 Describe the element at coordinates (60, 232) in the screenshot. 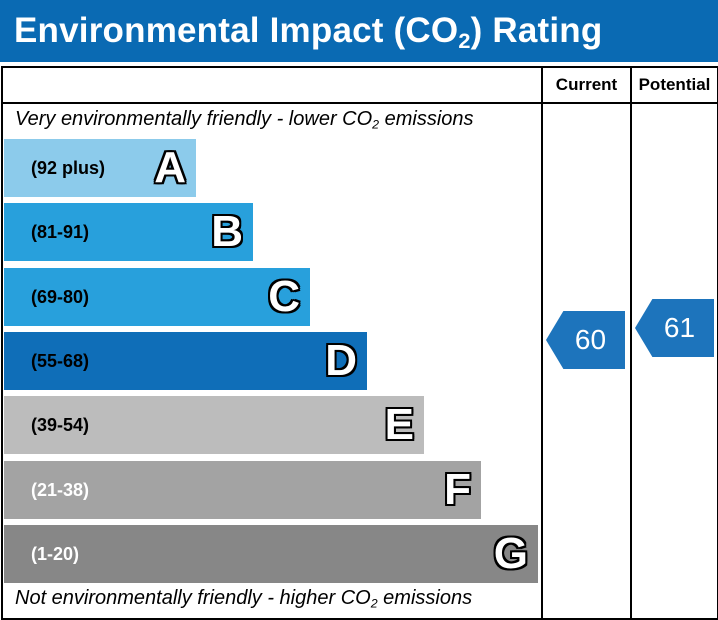

I see `band-range-label: (81-91)` at that location.